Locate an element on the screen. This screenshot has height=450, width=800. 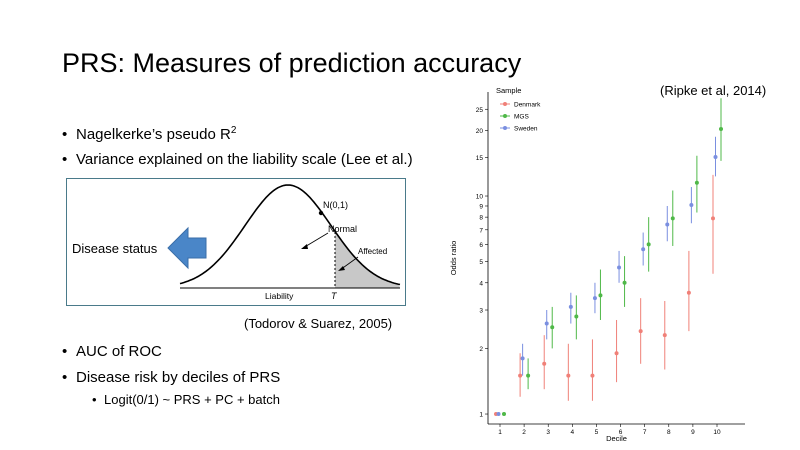
superscript: 2 is located at coordinates (233, 130).